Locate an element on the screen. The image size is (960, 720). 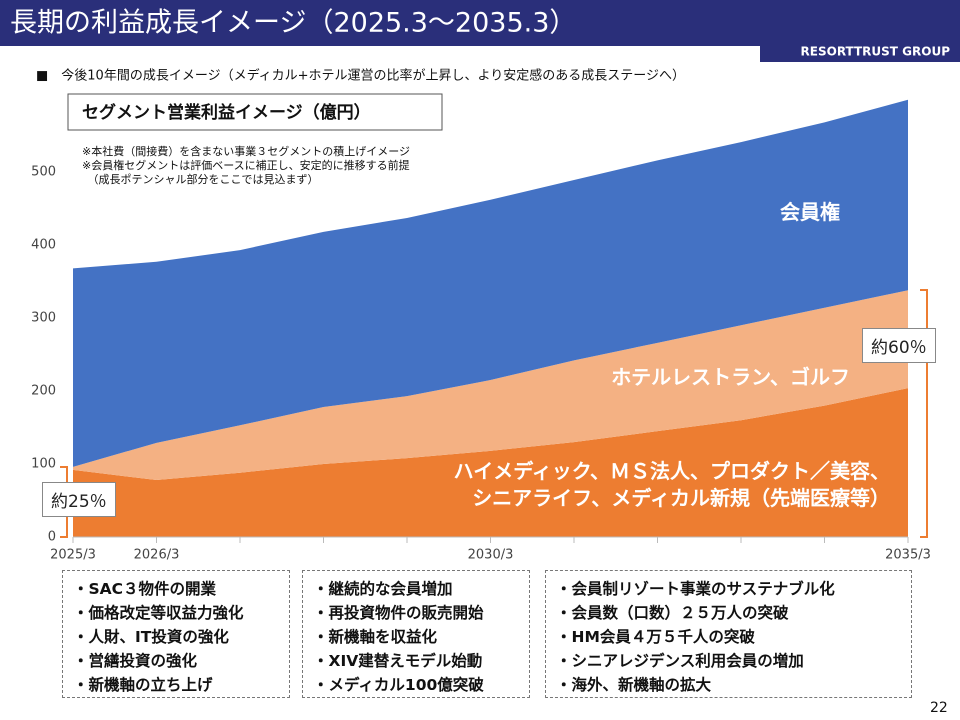
title-bar is located at coordinates (480, 23).